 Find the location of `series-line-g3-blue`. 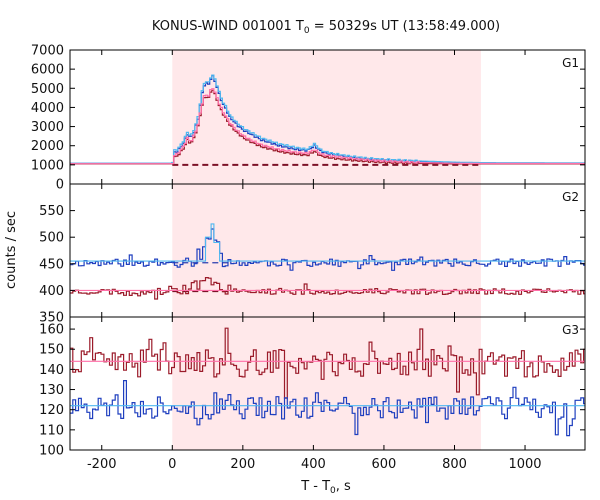

series-line-g3-blue is located at coordinates (327, 408).